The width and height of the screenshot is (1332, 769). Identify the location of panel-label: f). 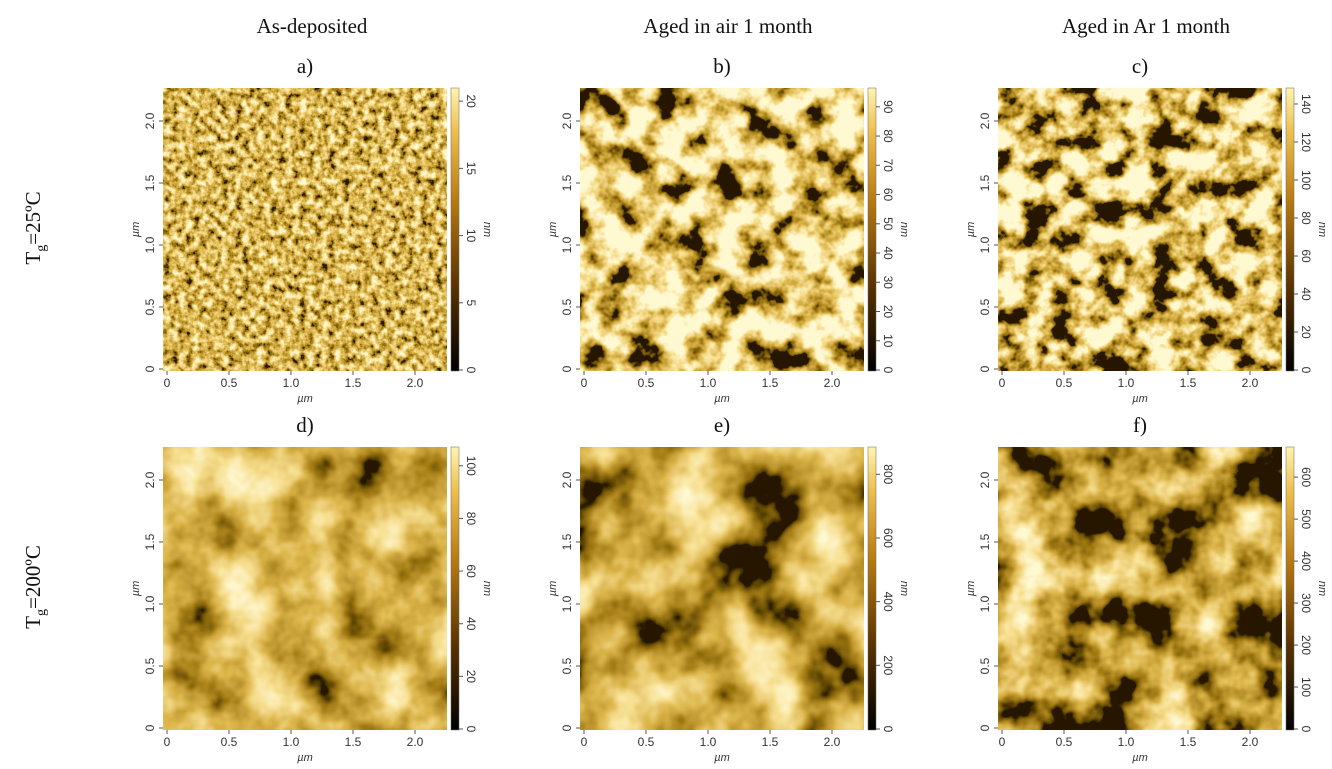
(1140, 425).